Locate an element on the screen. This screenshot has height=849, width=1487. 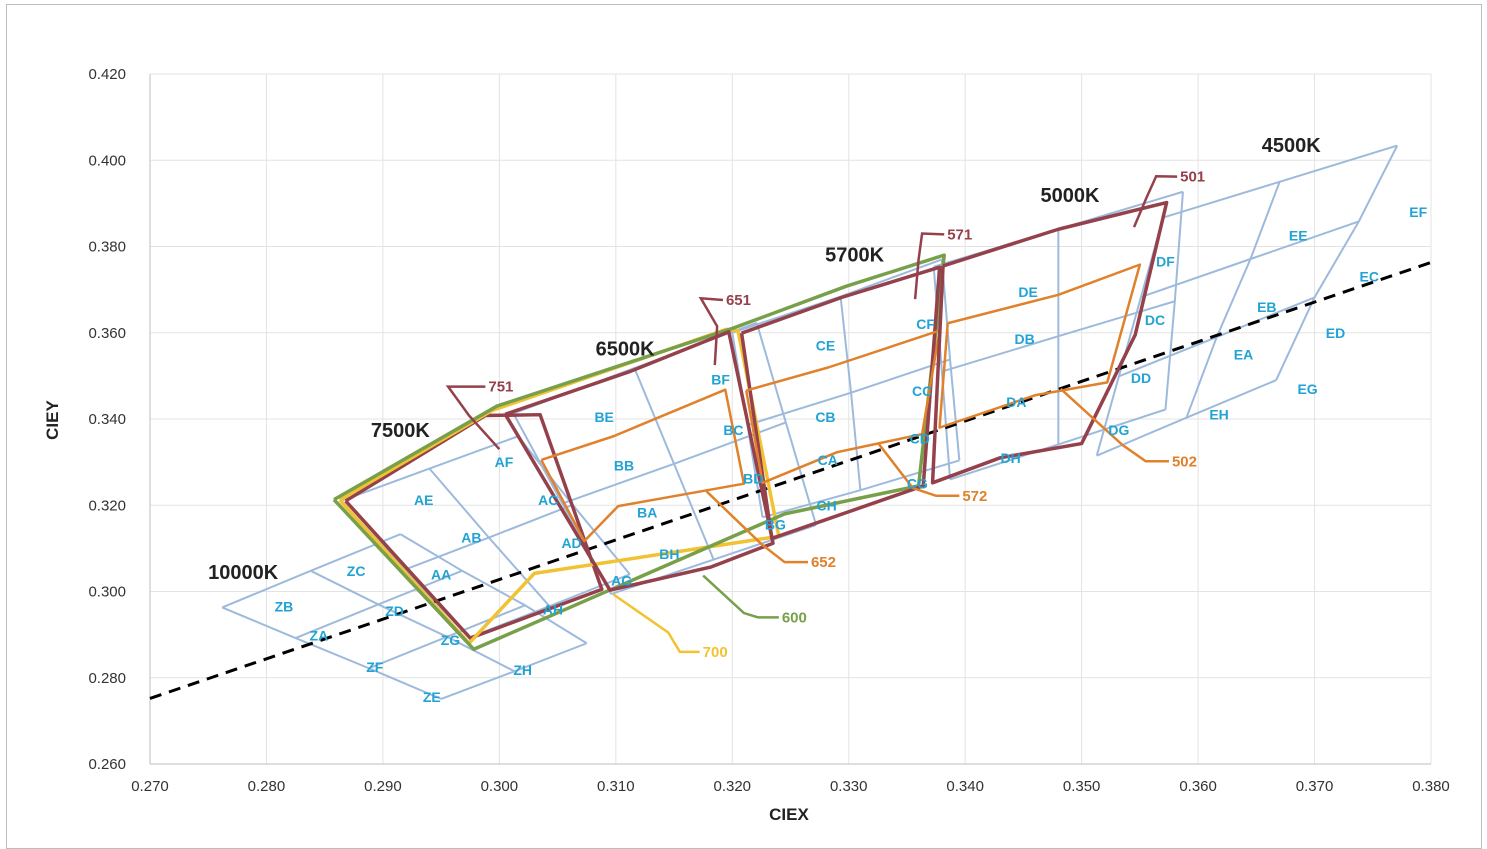
bin-label: AC is located at coordinates (548, 500).